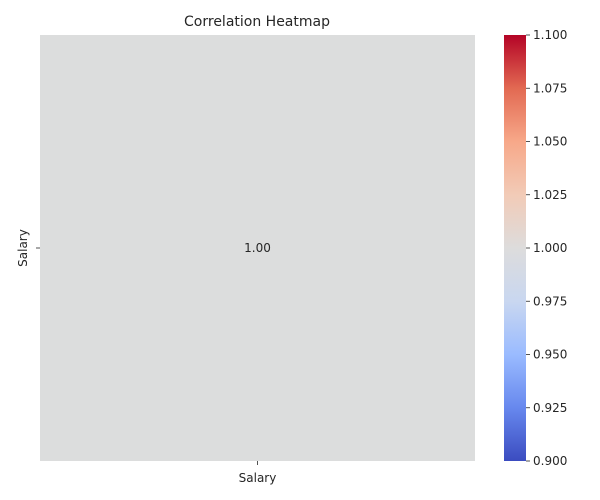 The image size is (600, 500). Describe the element at coordinates (550, 301) in the screenshot. I see `colorbar-tick-label: 0.975` at that location.